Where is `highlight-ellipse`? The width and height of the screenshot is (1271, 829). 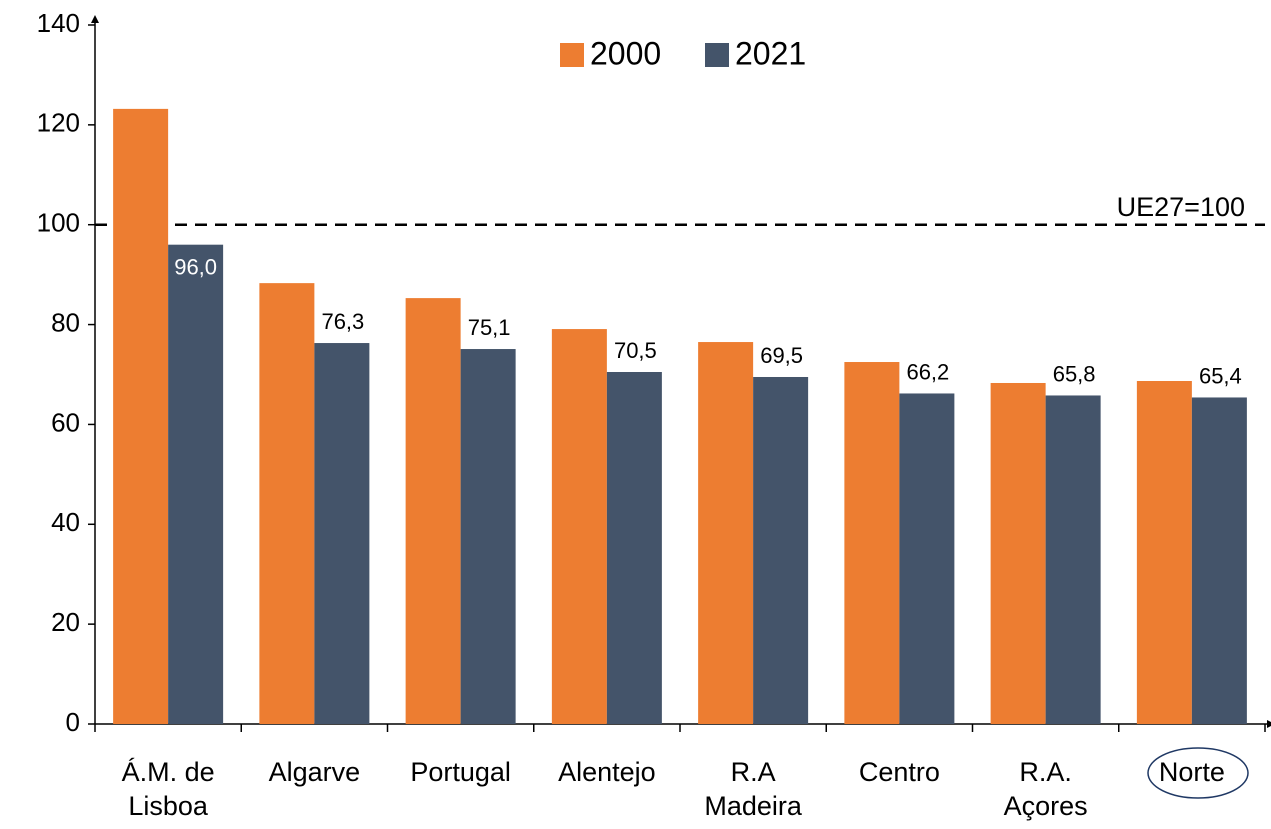
highlight-ellipse is located at coordinates (1198, 773).